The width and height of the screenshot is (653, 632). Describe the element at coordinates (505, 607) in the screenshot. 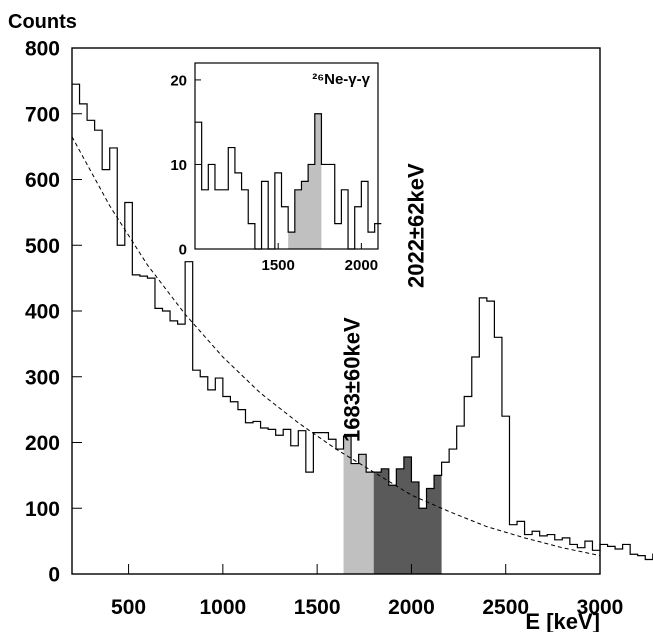

I see `x-tick-label: 2500` at that location.